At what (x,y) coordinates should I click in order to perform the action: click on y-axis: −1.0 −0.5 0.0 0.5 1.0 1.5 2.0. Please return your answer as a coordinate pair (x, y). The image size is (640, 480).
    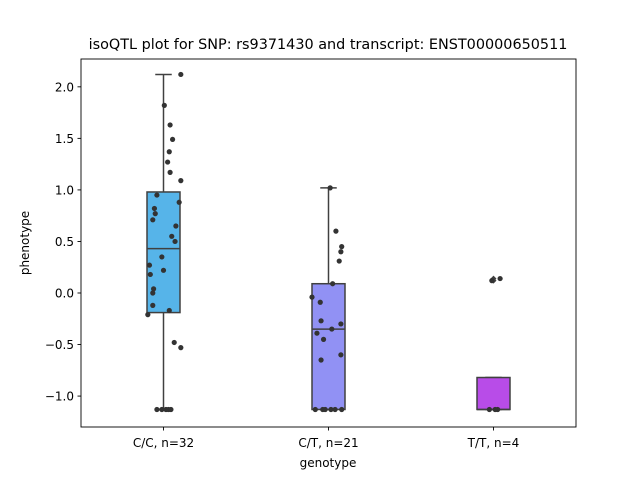
    Looking at the image, I should click on (63, 242).